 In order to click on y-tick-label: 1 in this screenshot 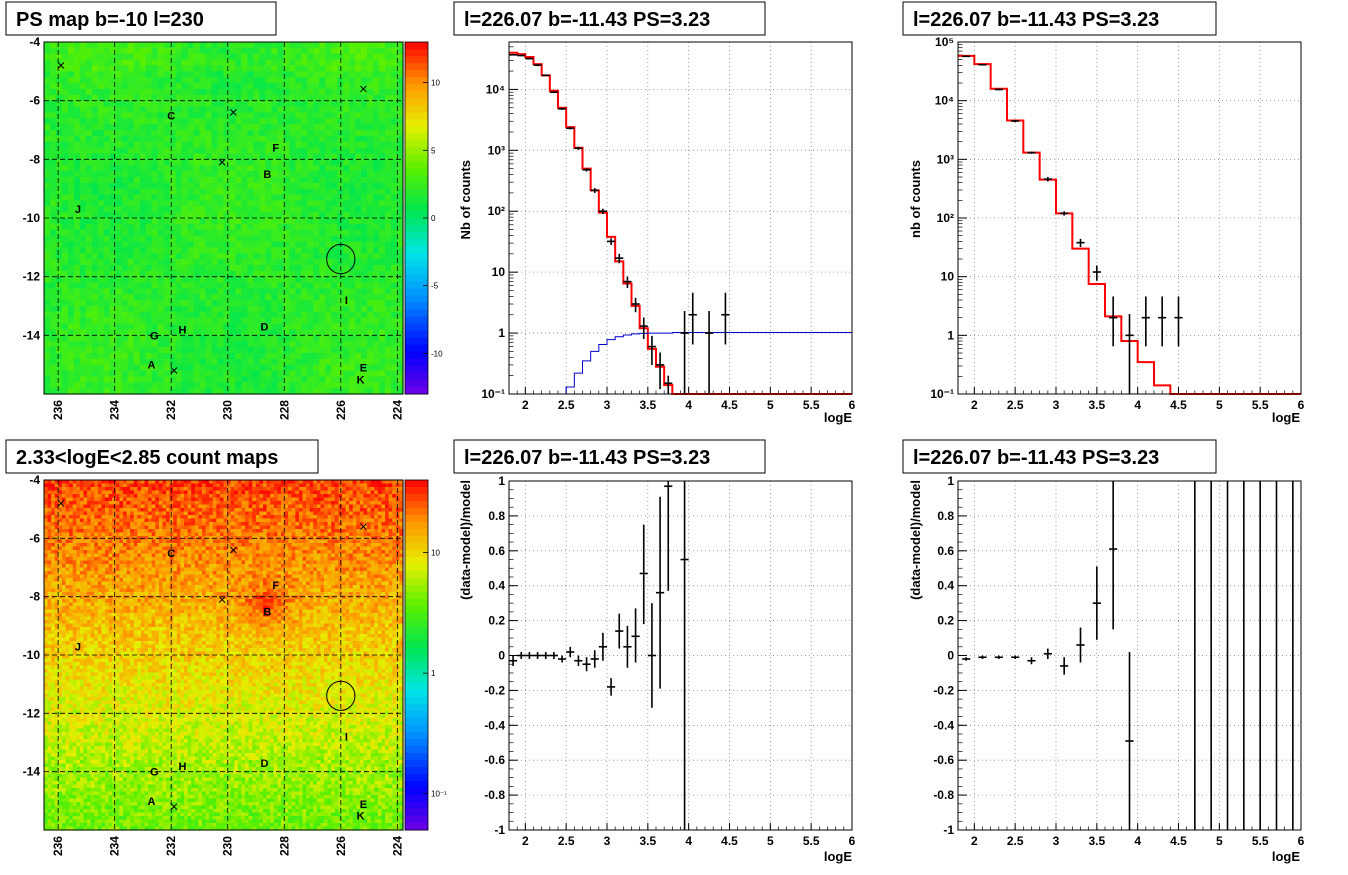, I will do `click(950, 335)`.